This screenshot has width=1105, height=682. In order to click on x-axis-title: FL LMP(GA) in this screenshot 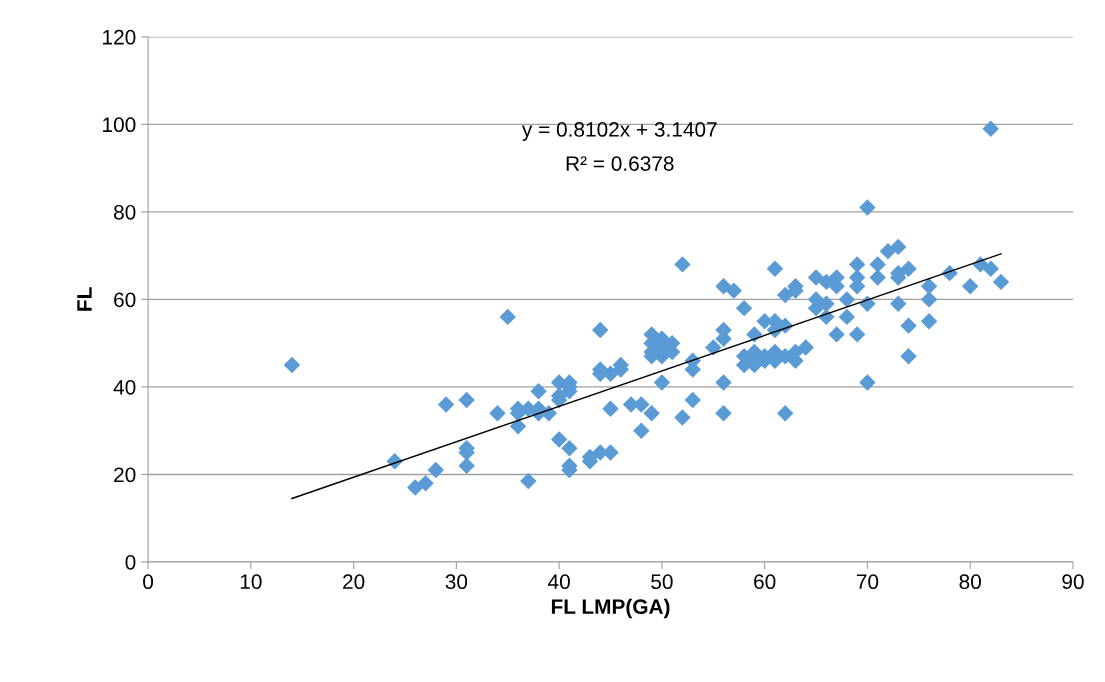, I will do `click(610, 608)`.